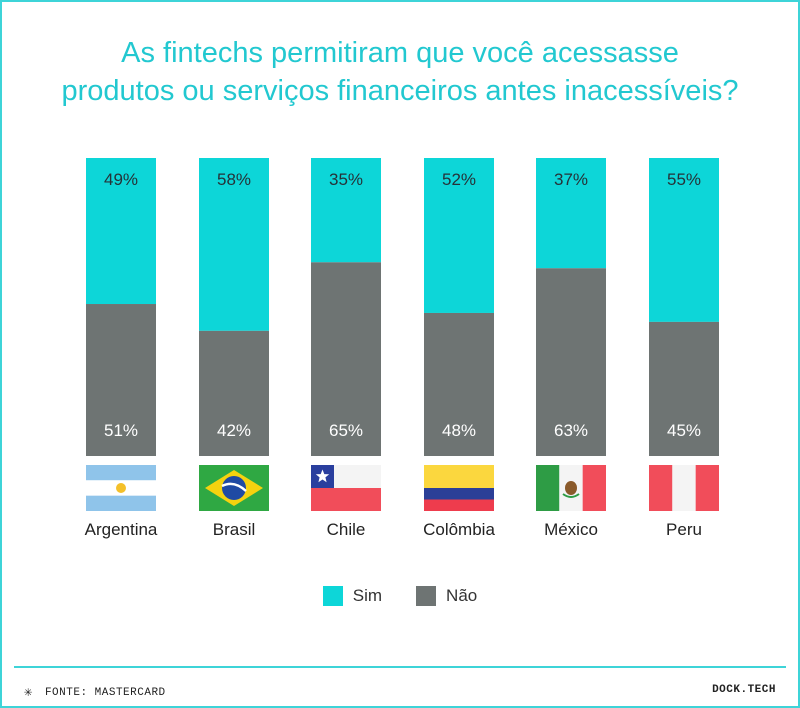 The height and width of the screenshot is (708, 800). Describe the element at coordinates (571, 430) in the screenshot. I see `value-label-nao-4: 63%` at that location.